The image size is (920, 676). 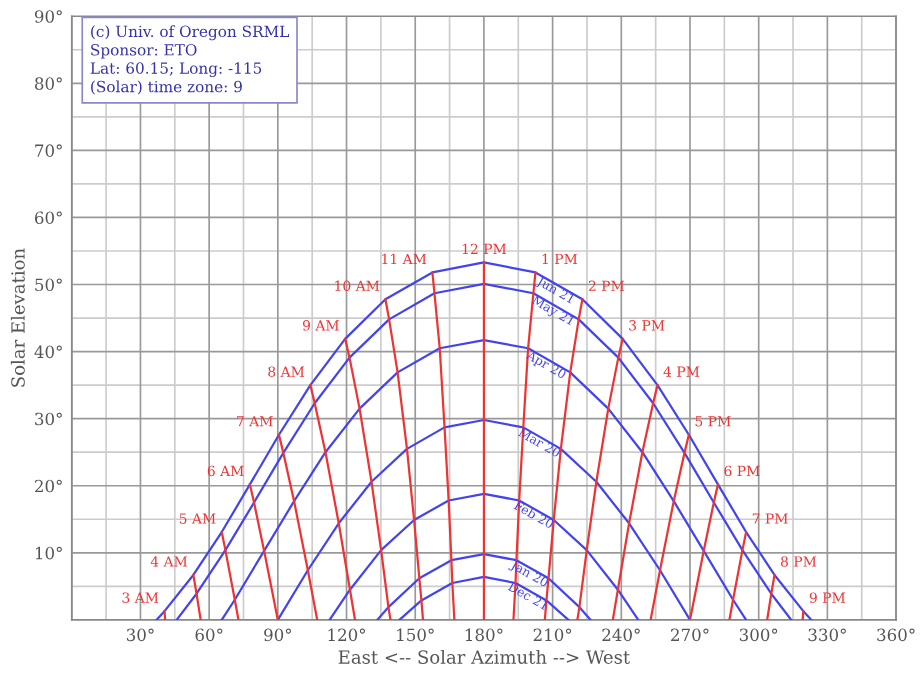 I want to click on x-tick-label: 150°, so click(x=415, y=635).